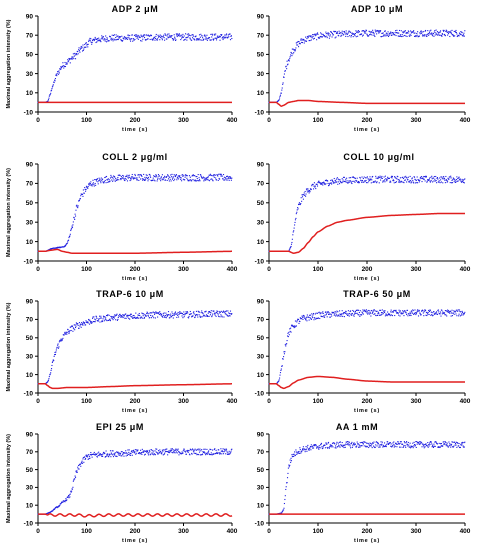  Describe the element at coordinates (135, 541) in the screenshot. I see `x-axis-label: time (s)` at that location.